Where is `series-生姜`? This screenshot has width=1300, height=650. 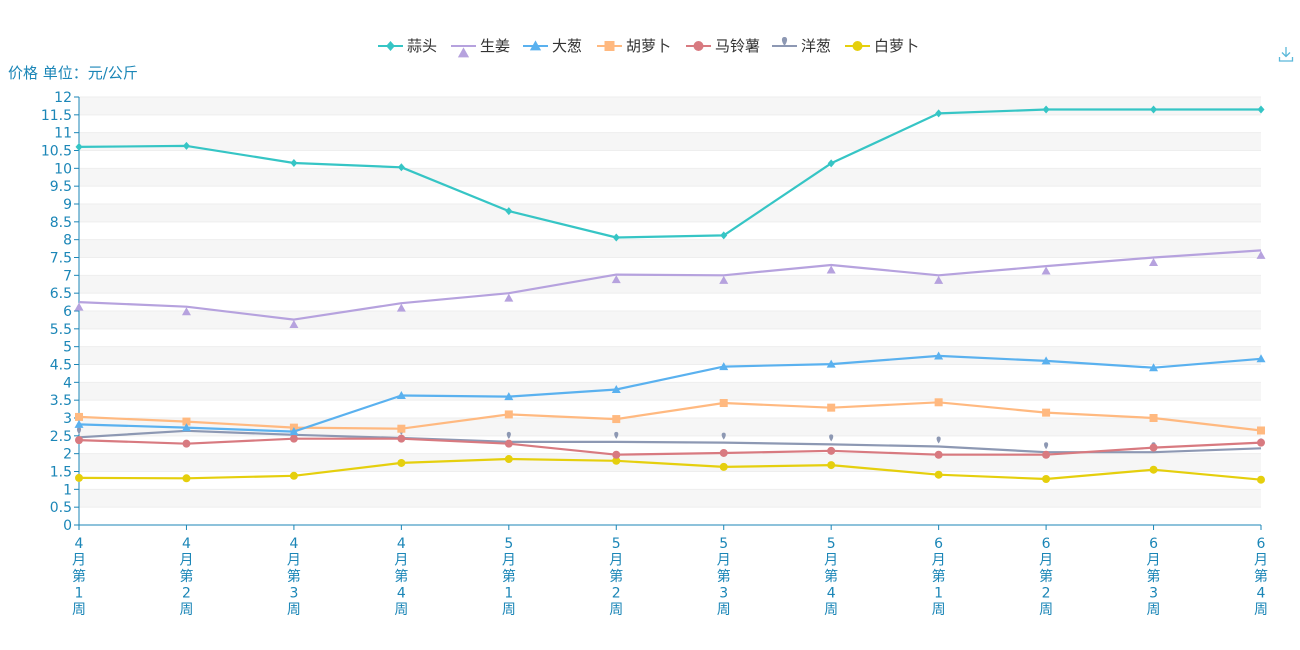 series-生姜 is located at coordinates (670, 289).